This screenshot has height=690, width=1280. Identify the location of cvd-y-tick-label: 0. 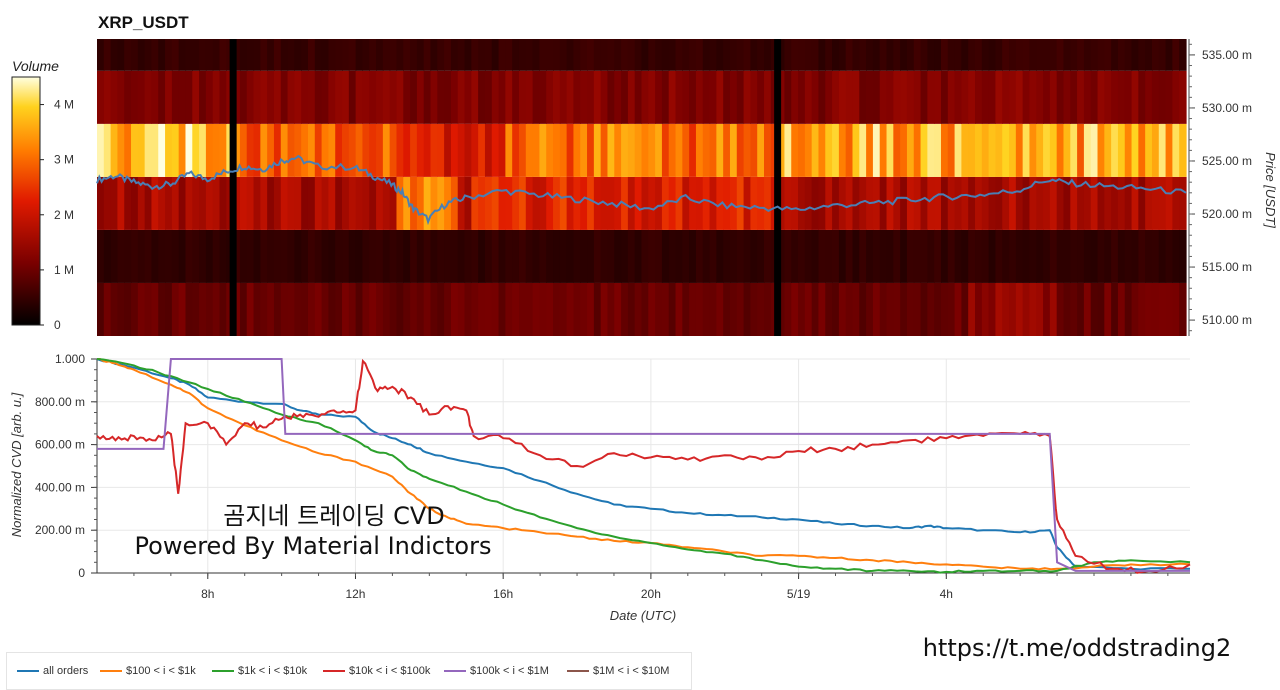
(81, 573).